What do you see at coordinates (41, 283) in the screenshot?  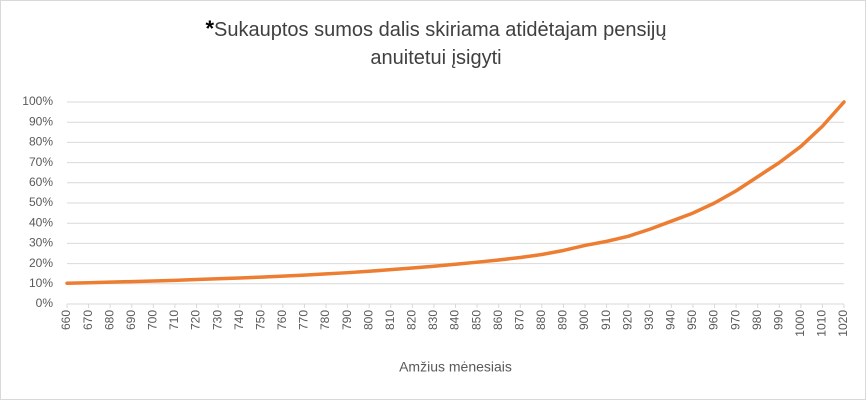 I see `y-tick-label: 10%` at bounding box center [41, 283].